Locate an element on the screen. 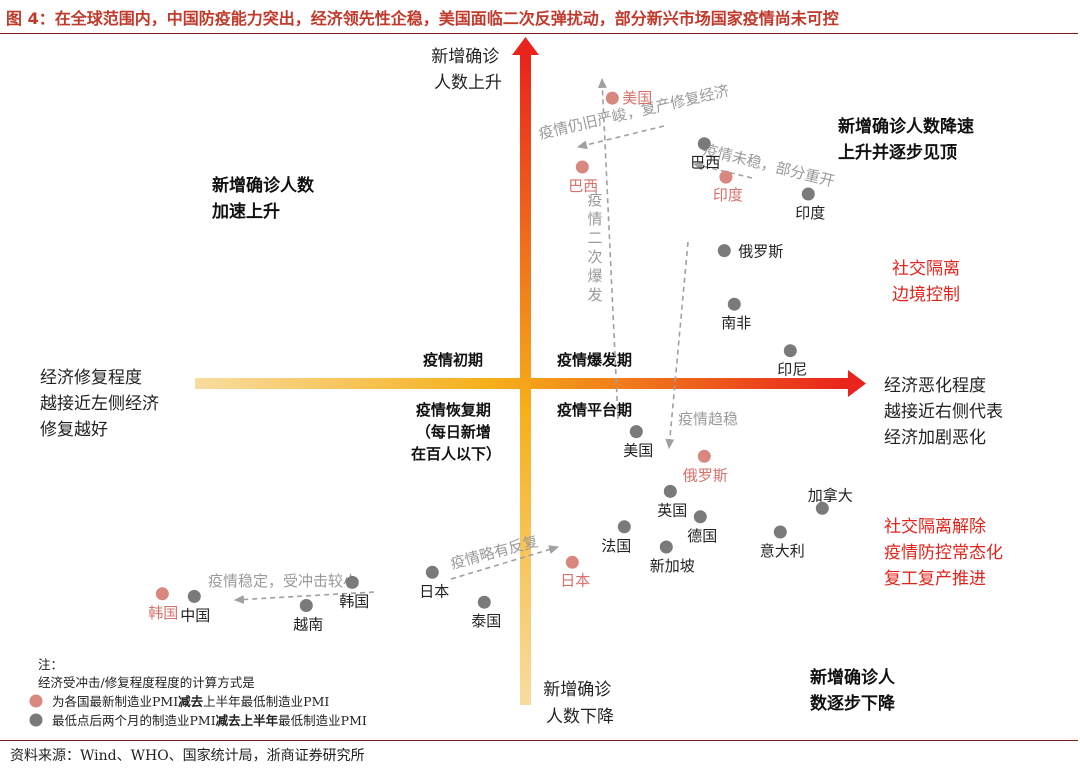 The image size is (1080, 769). notes-line3: 最低点后两个月的制造业PMI减去上半年最低制造业PMI is located at coordinates (209, 720).